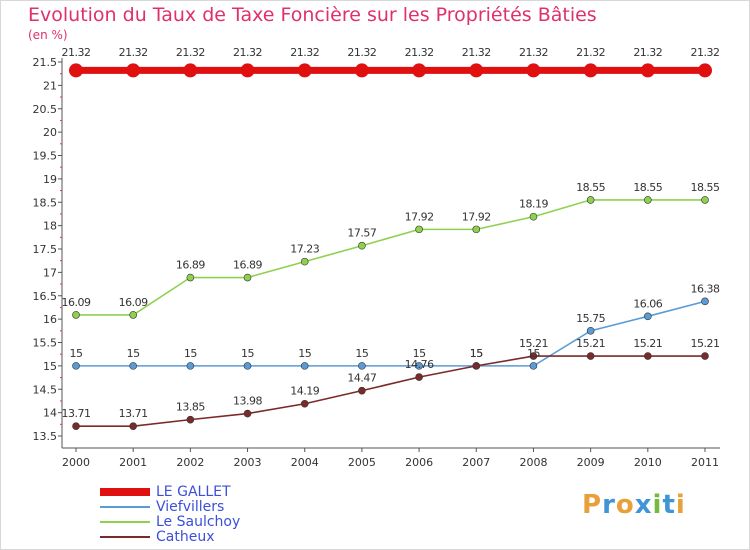  Describe the element at coordinates (50, 319) in the screenshot. I see `y-tick-label: 16` at that location.